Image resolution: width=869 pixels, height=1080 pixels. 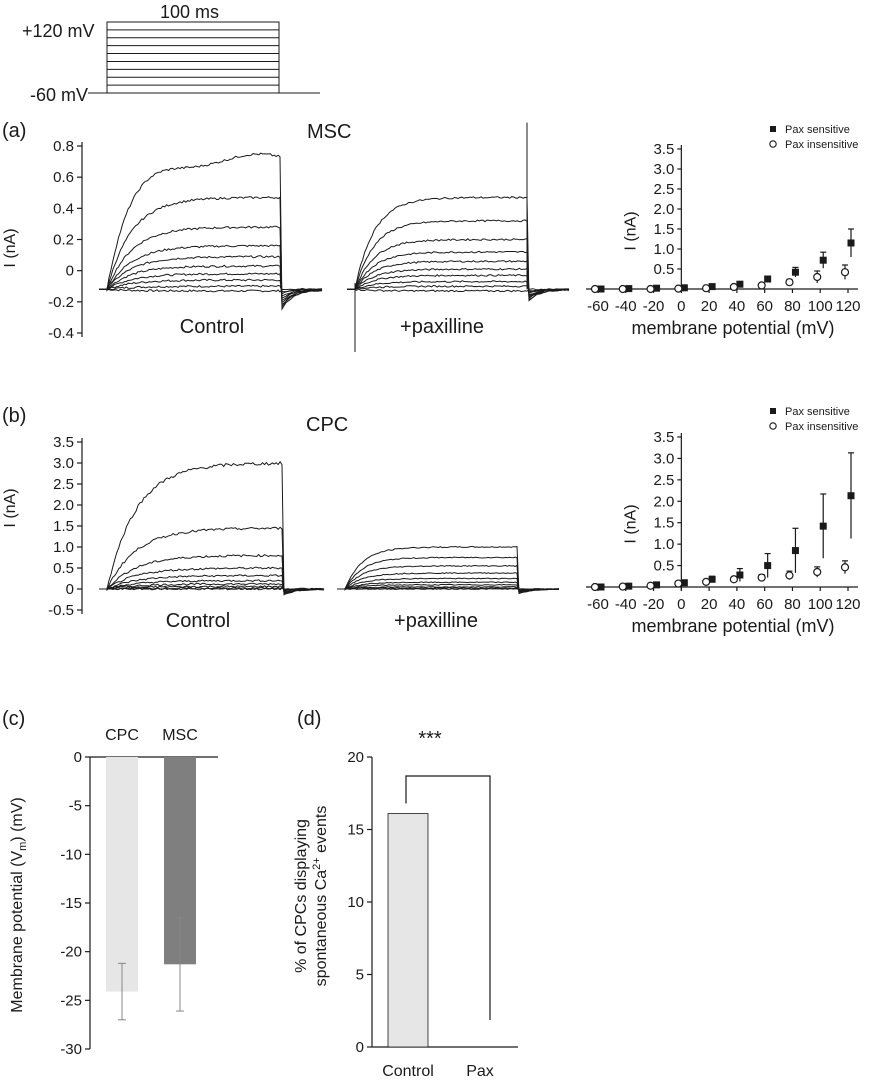 I want to click on panel-b-iv-legend-label-insensitive: Pax insensitive, so click(x=821, y=427).